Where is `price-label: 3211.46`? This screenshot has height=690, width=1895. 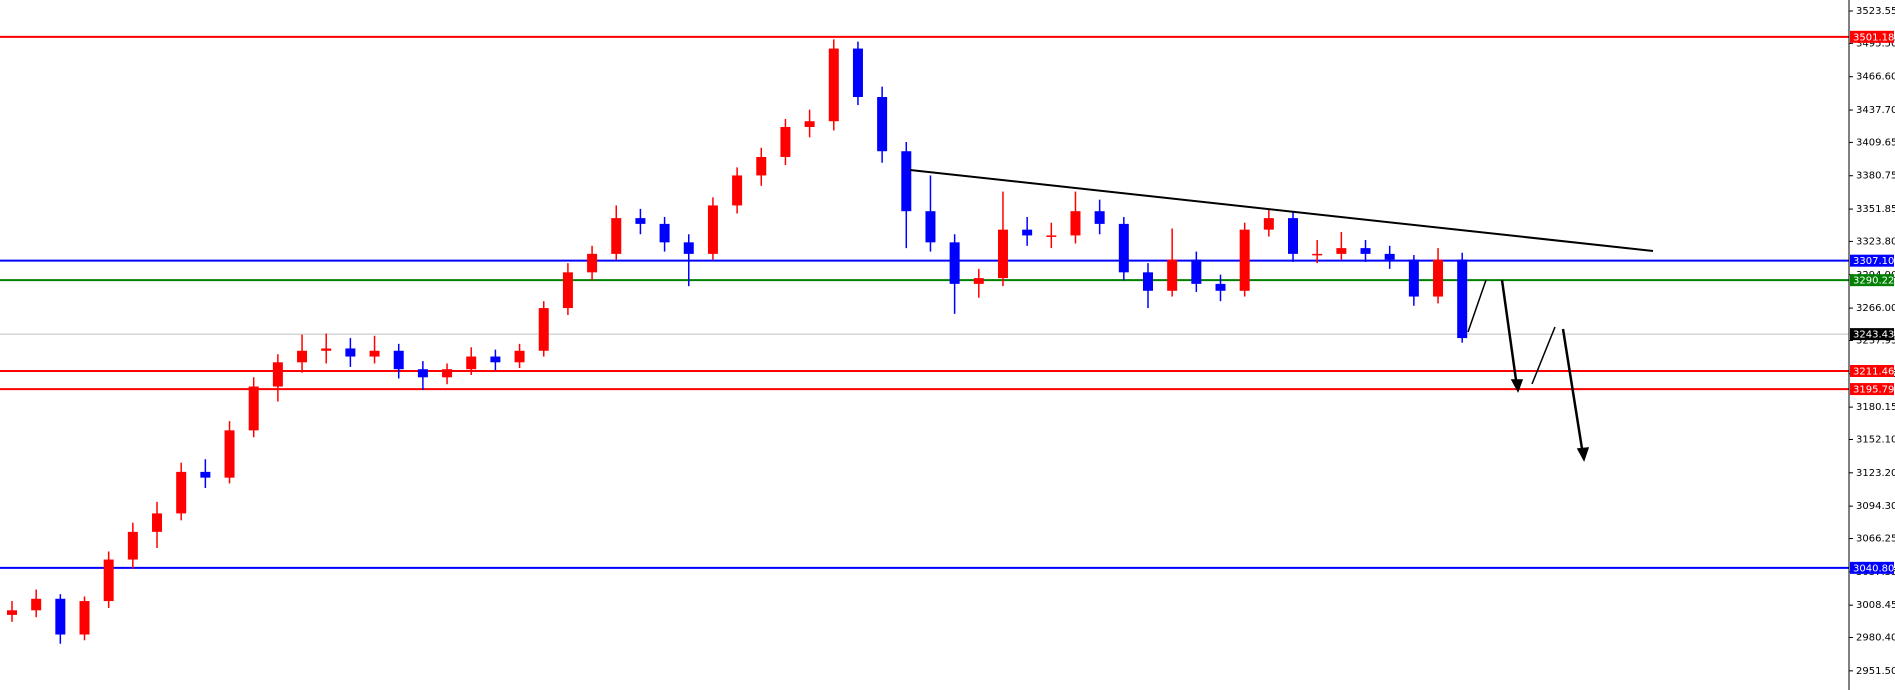
price-label: 3211.46 is located at coordinates (1873, 371).